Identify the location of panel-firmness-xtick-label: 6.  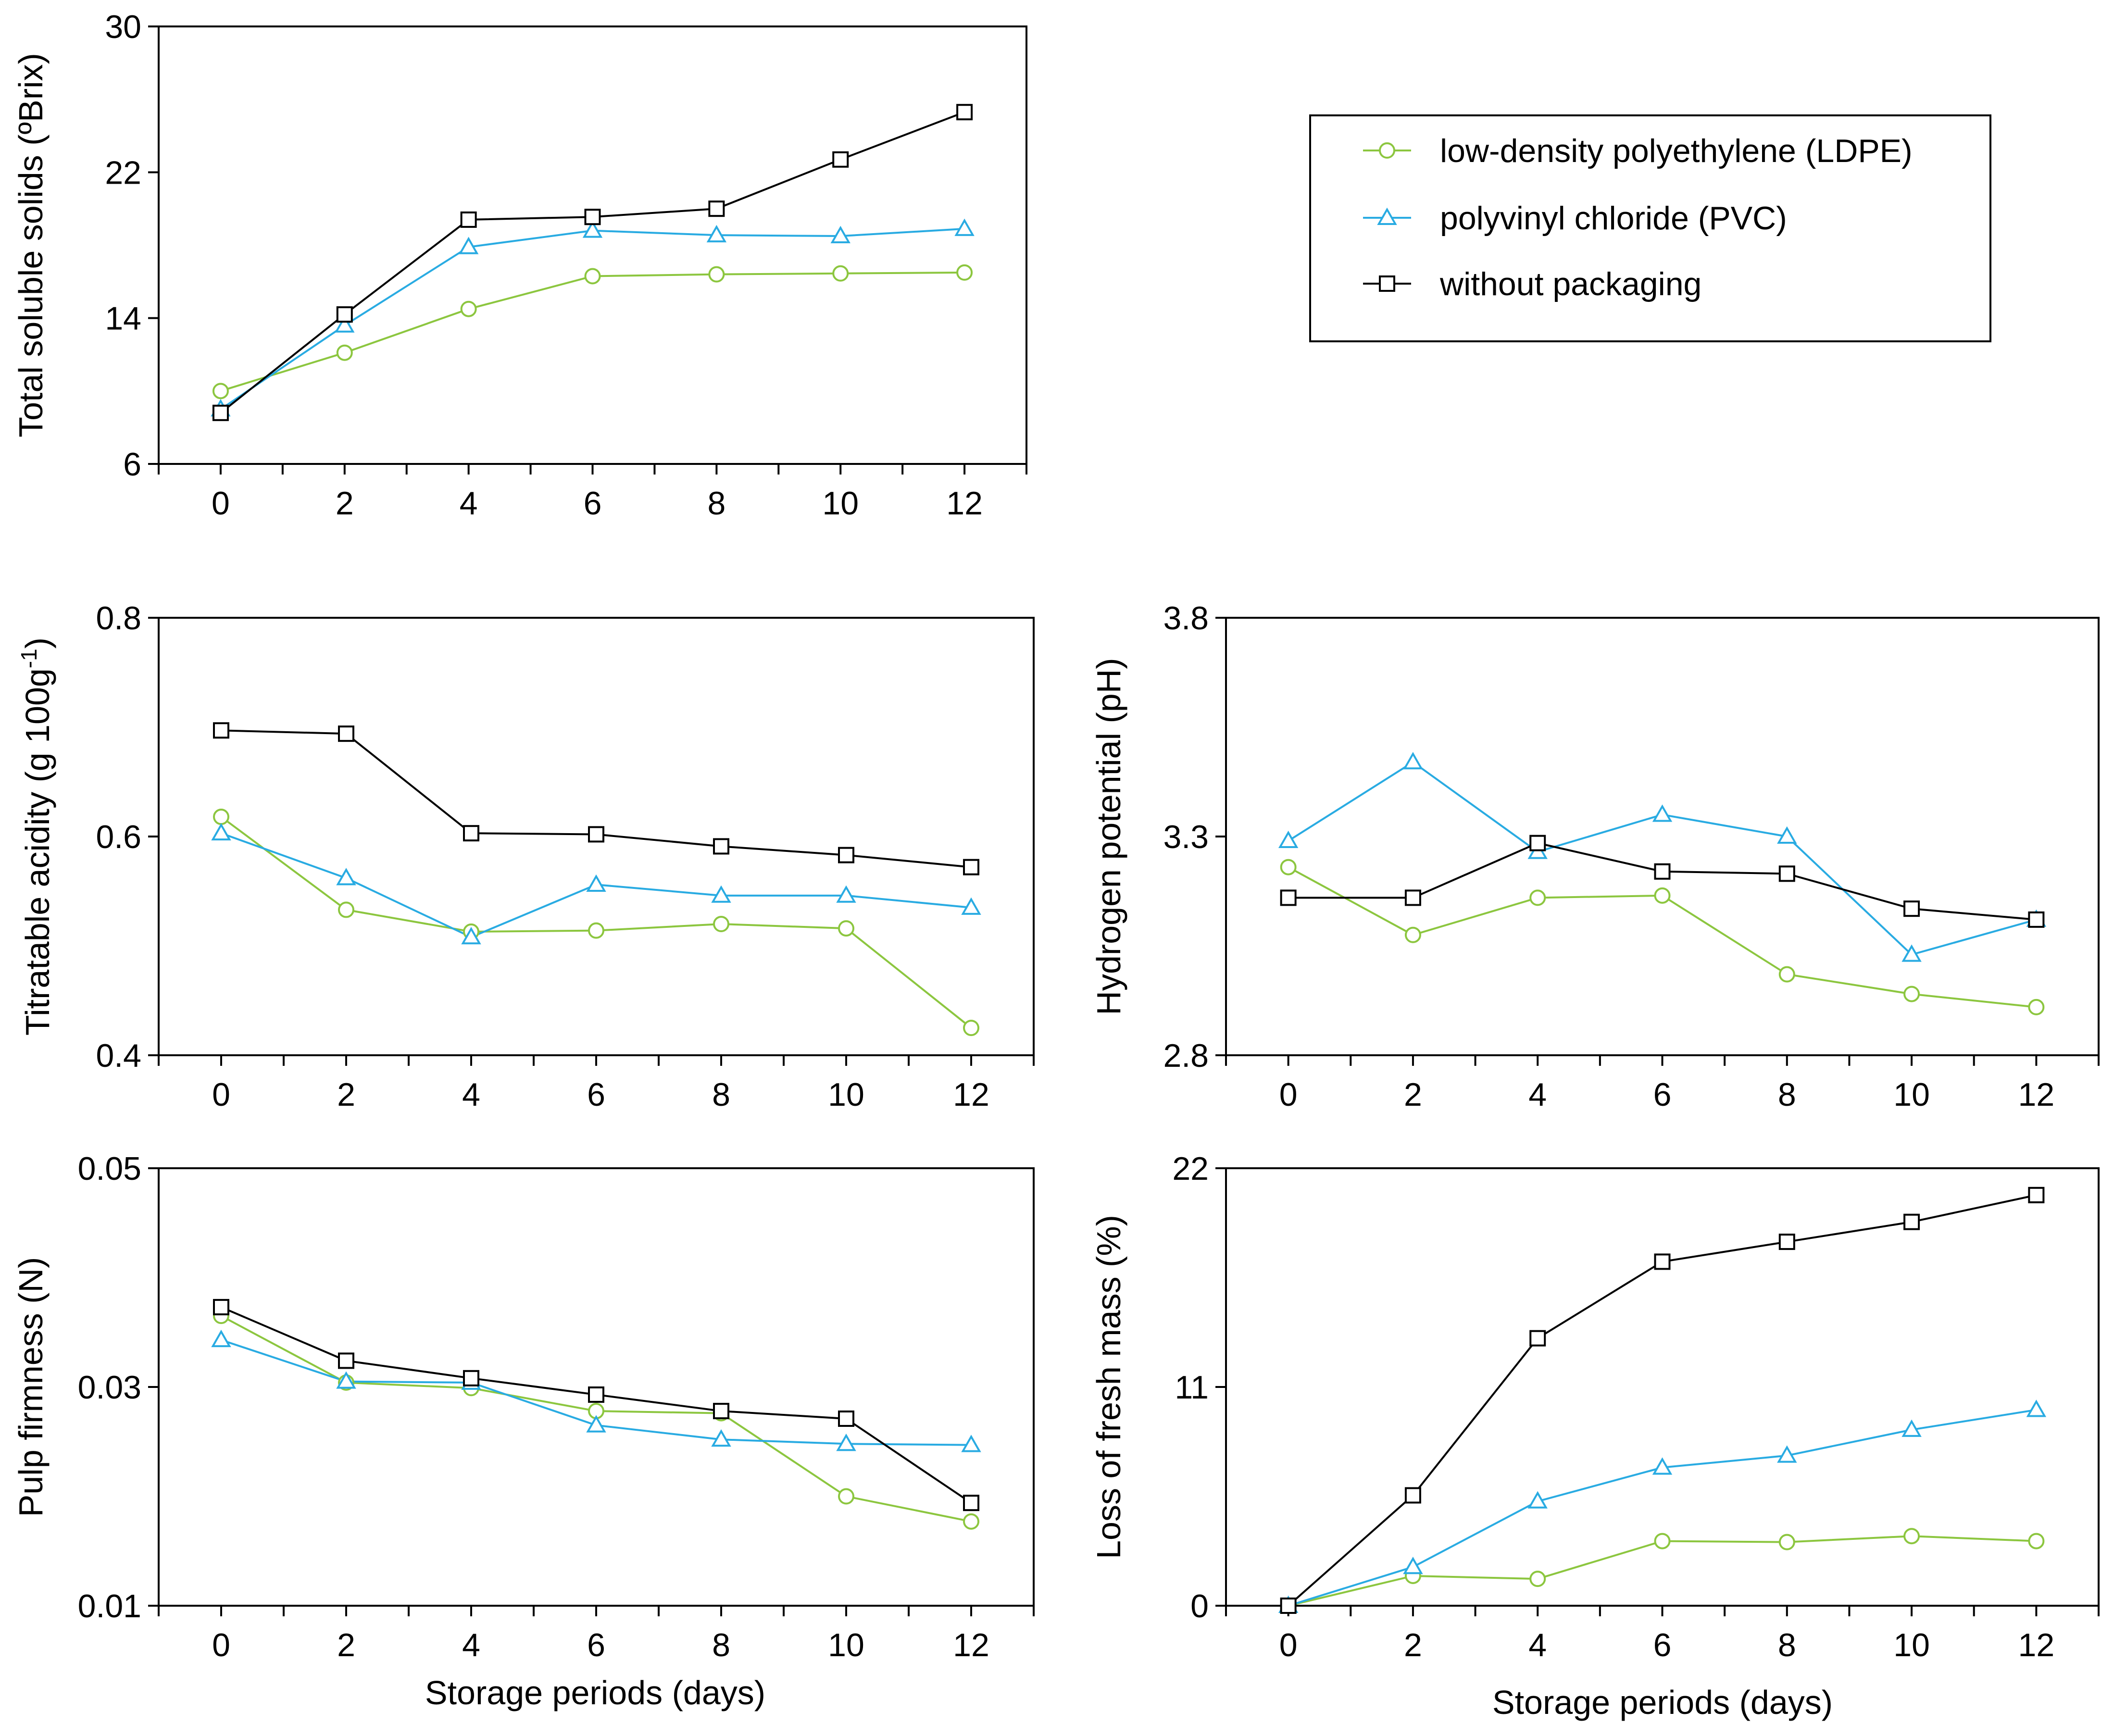
(596, 1645).